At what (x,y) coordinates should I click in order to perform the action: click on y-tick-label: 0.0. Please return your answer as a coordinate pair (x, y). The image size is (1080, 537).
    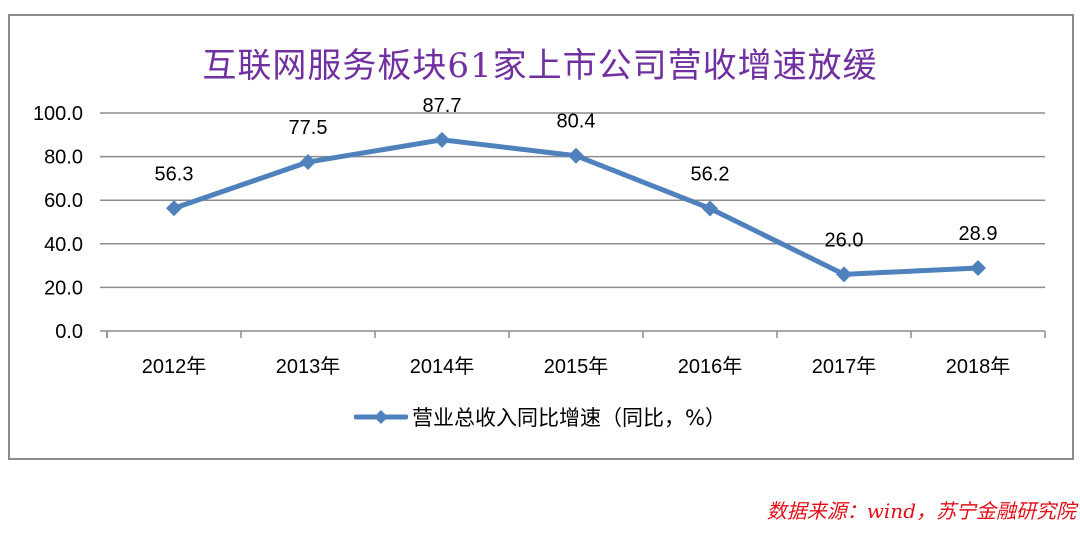
    Looking at the image, I should click on (69, 332).